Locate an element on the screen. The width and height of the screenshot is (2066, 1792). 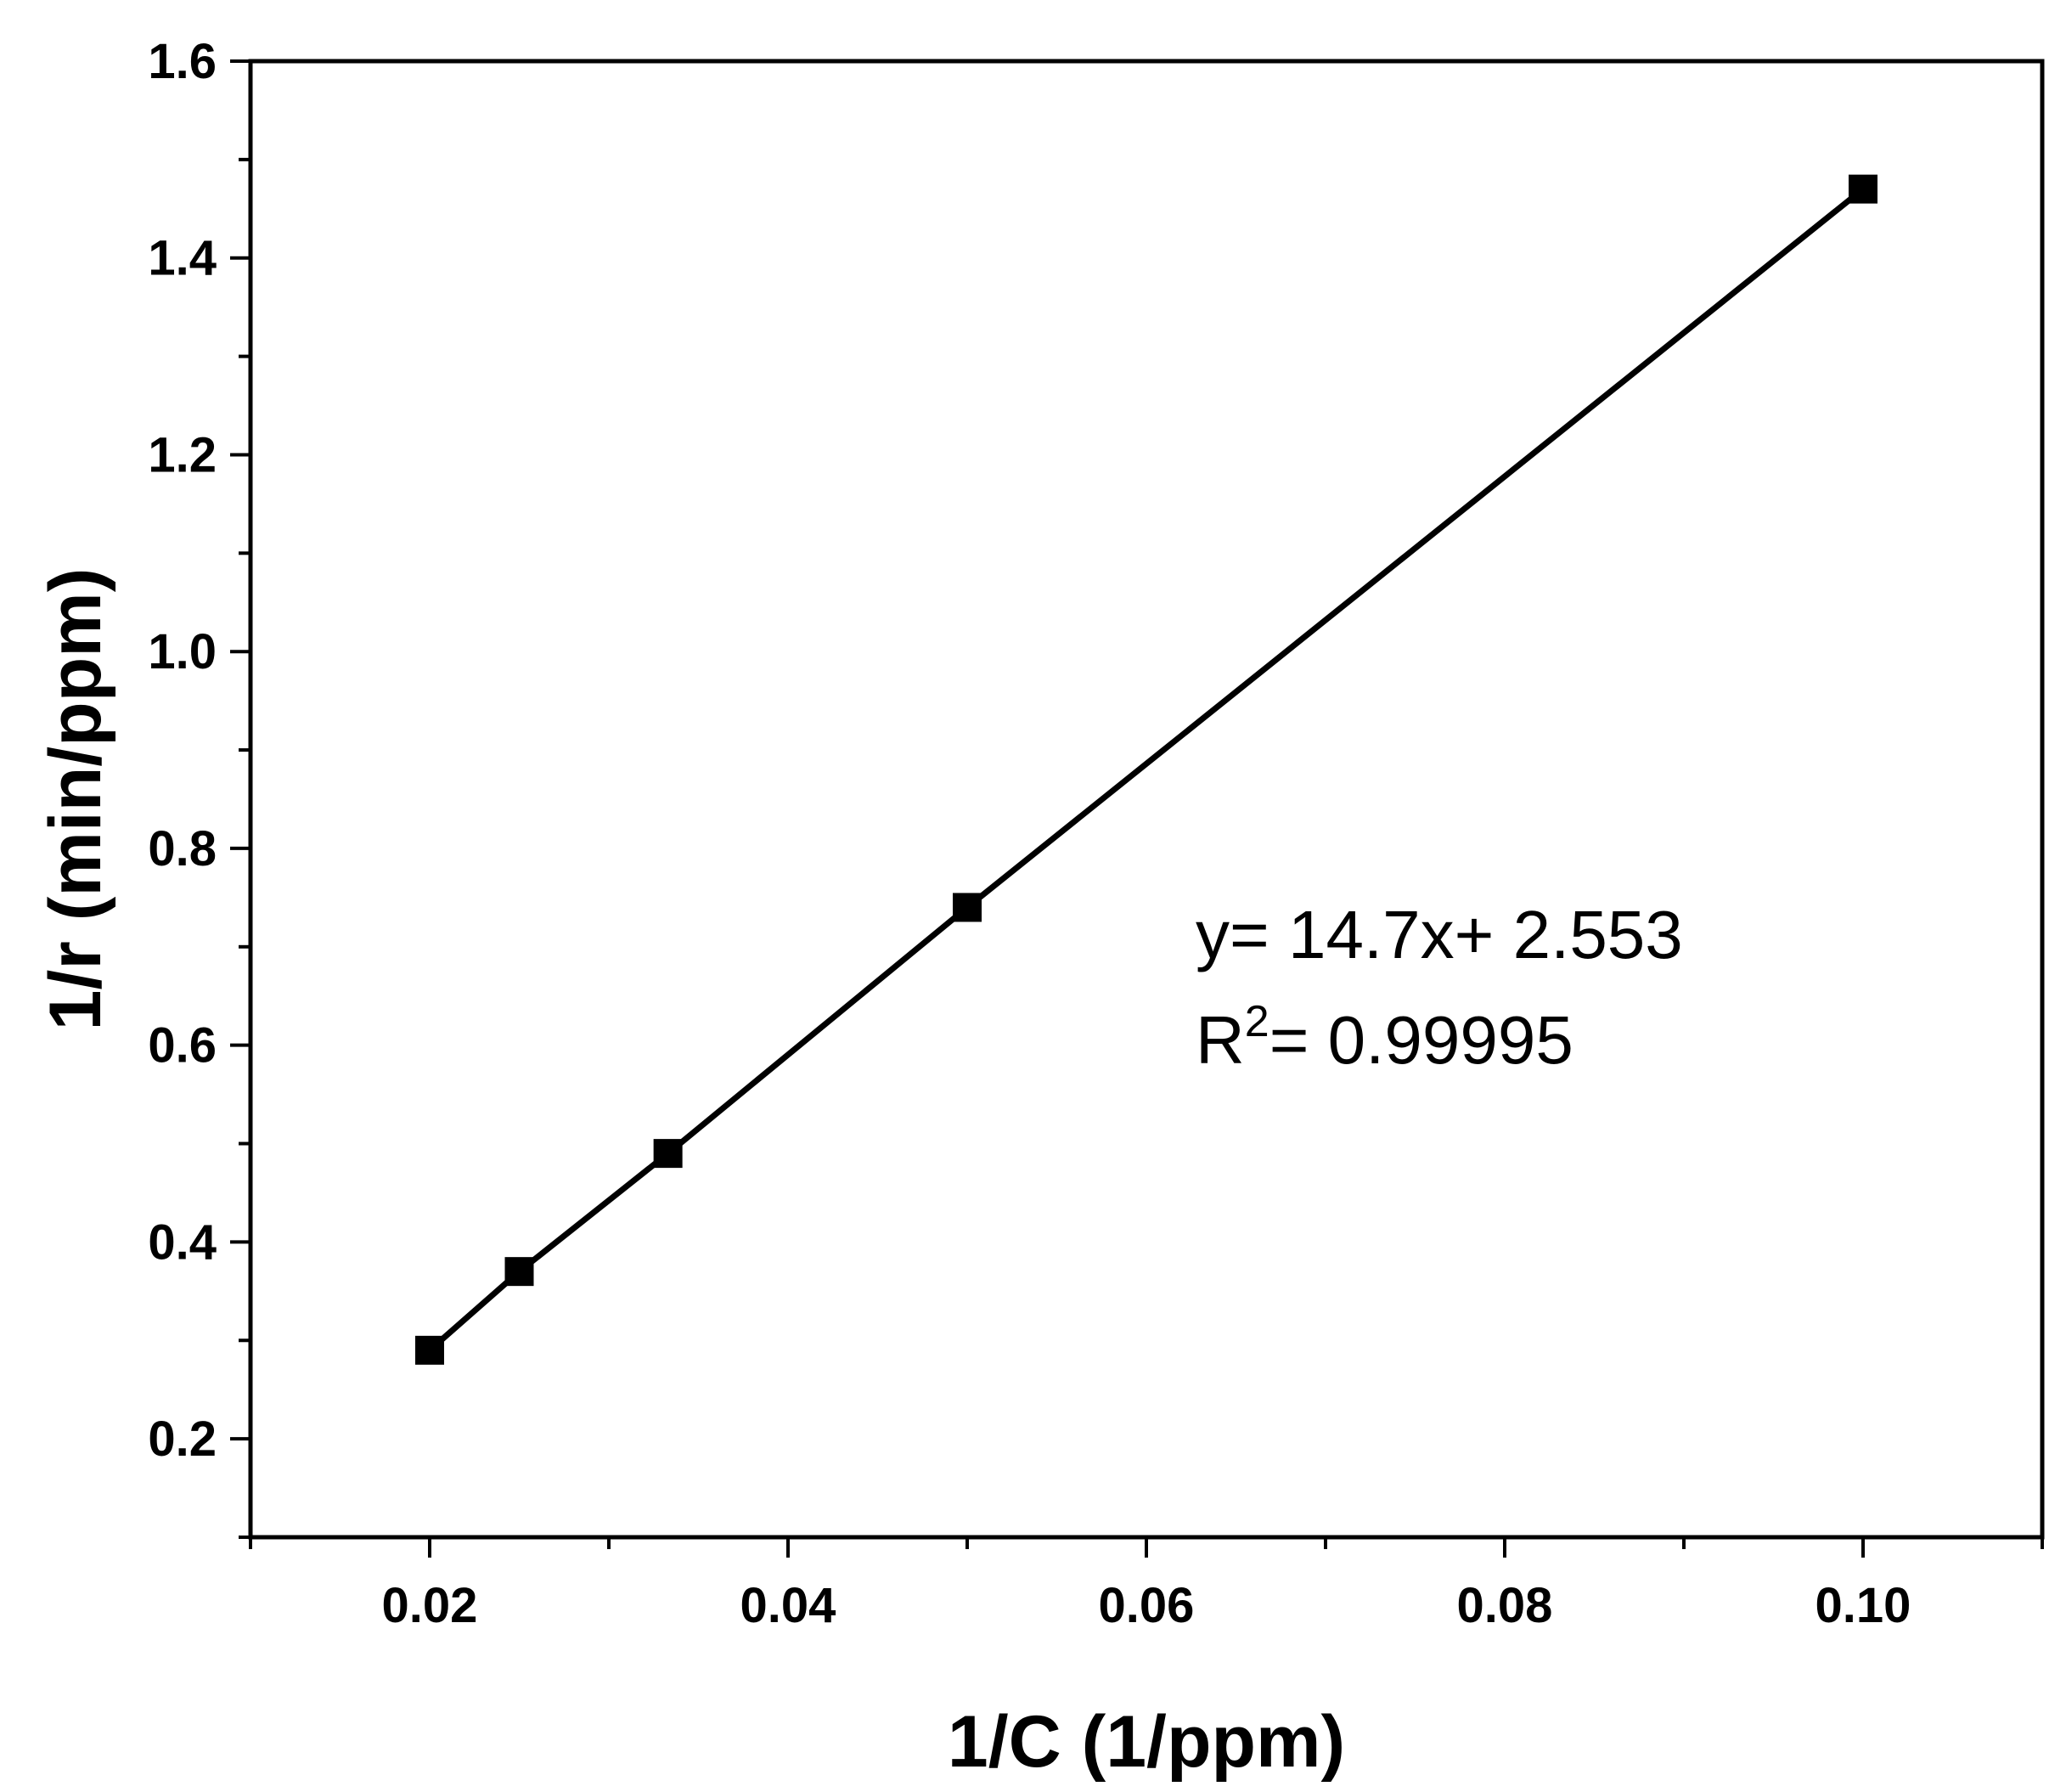
r-squared-prefix: R is located at coordinates (1220, 1040).